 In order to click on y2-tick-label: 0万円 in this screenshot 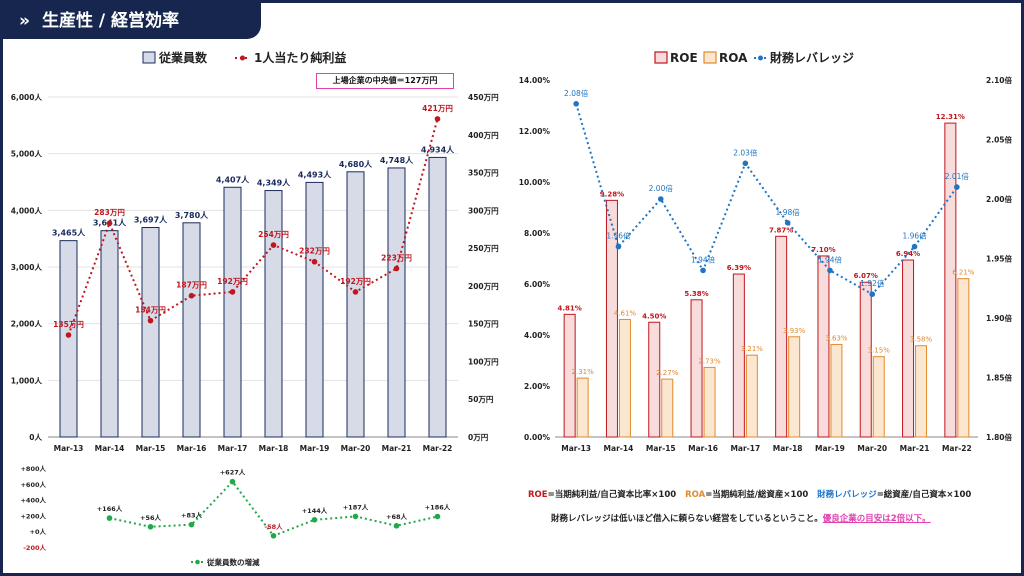, I will do `click(478, 437)`.